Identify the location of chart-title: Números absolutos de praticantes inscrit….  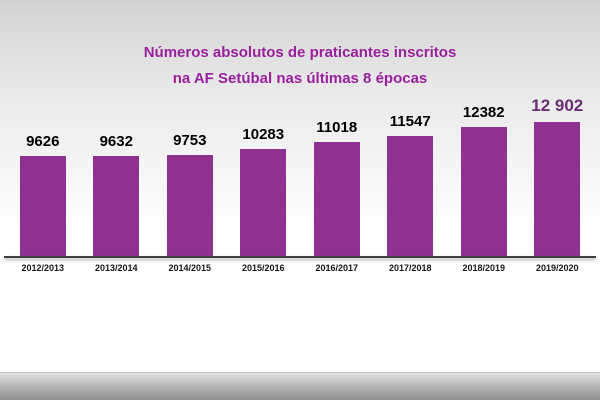
(300, 65).